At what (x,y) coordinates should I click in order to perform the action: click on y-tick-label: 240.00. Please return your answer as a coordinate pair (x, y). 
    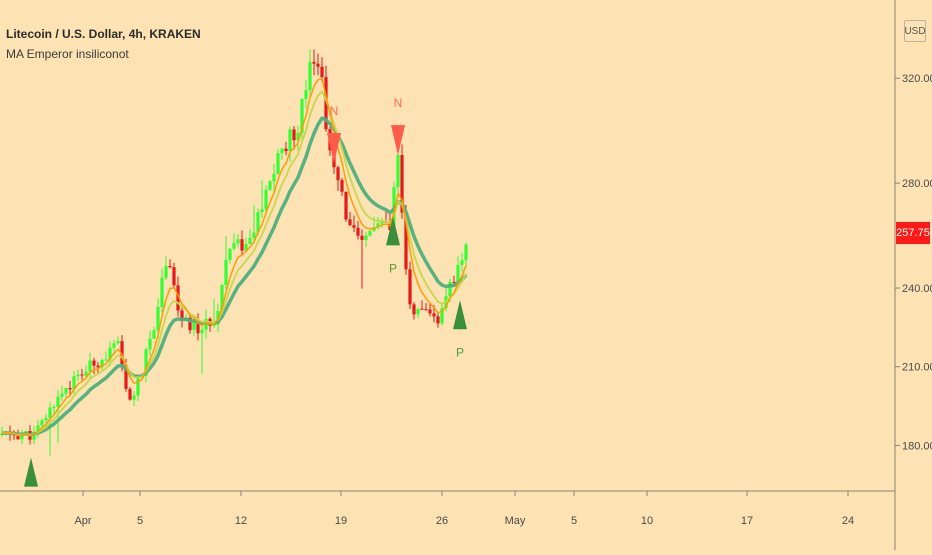
    Looking at the image, I should click on (917, 289).